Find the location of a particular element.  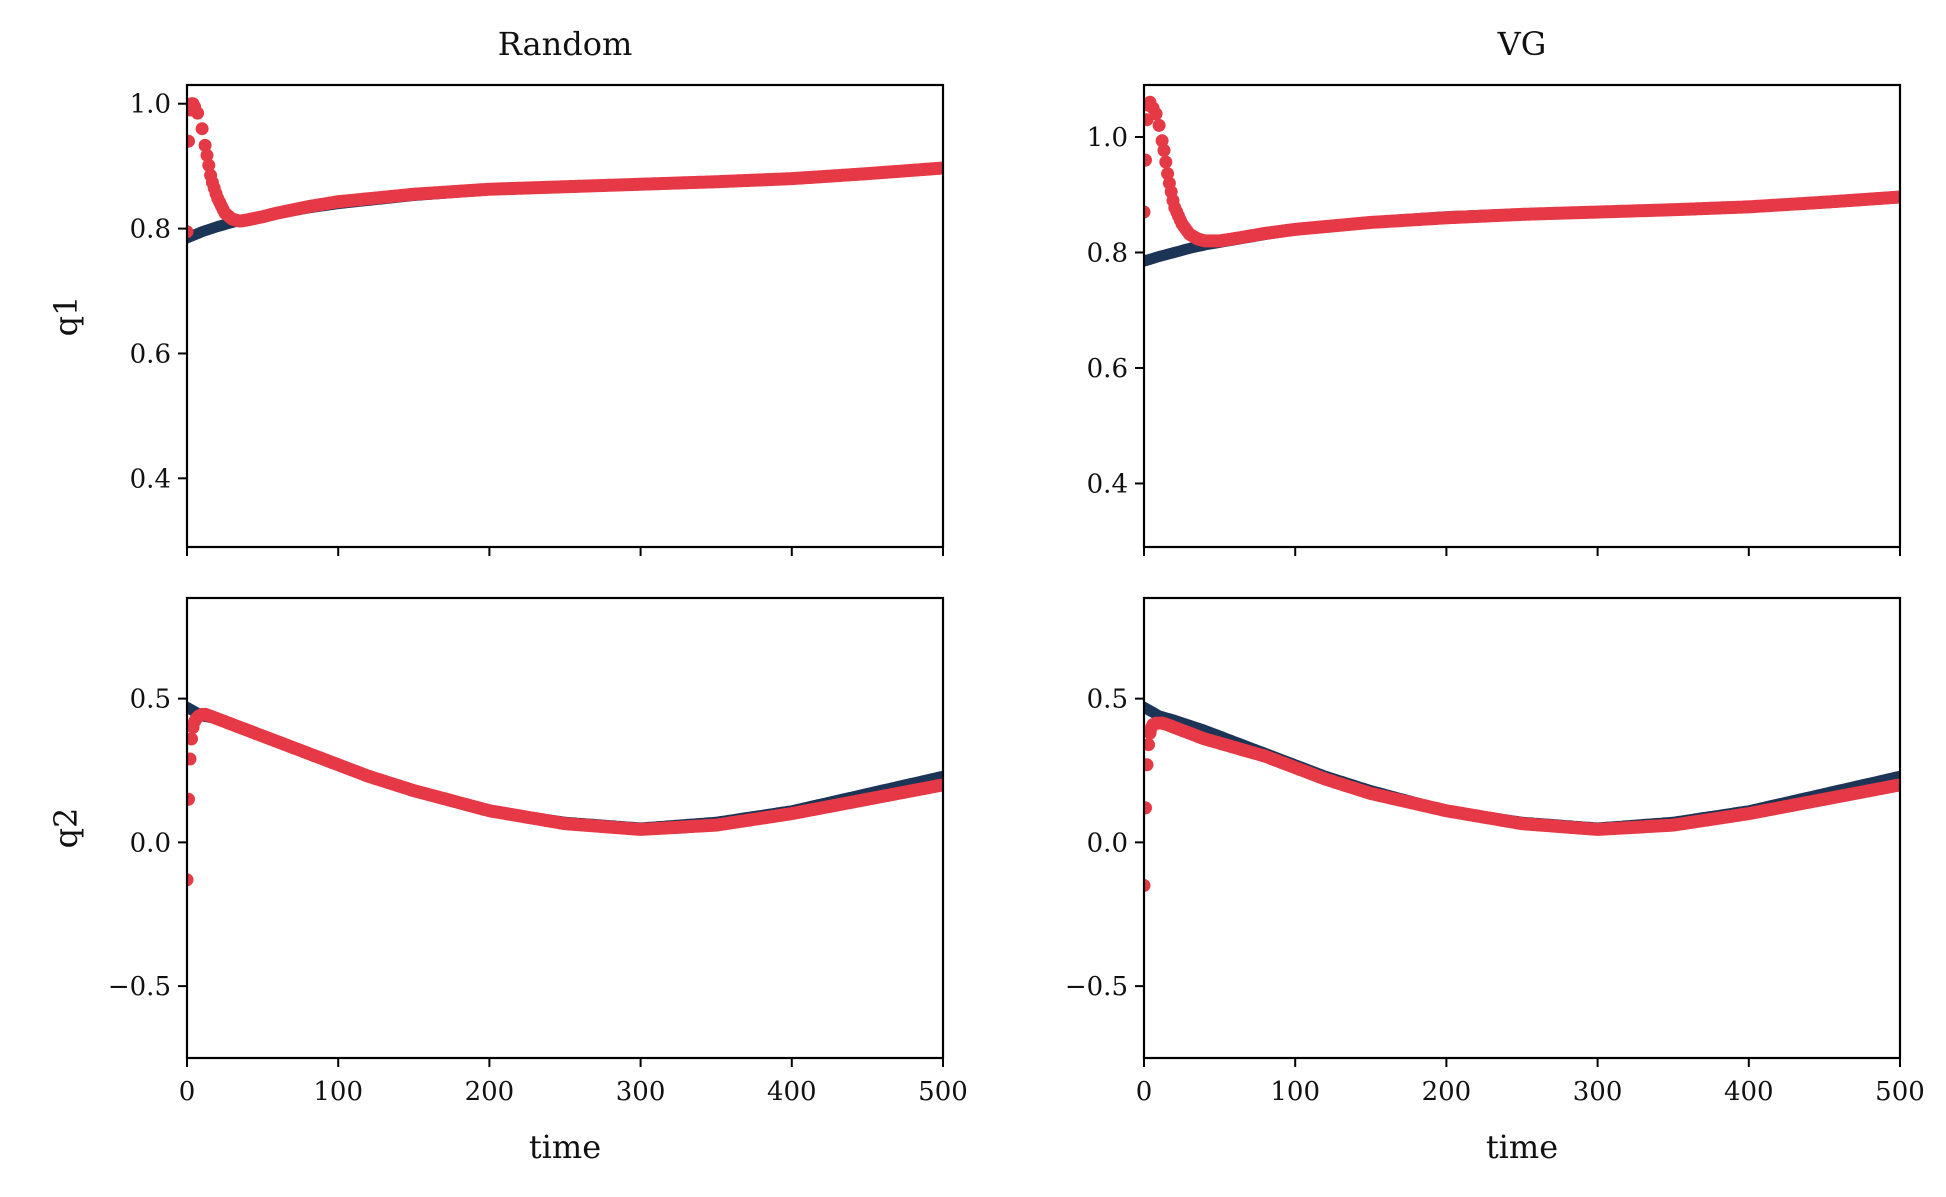

y-axis-label: q1 is located at coordinates (66, 316).